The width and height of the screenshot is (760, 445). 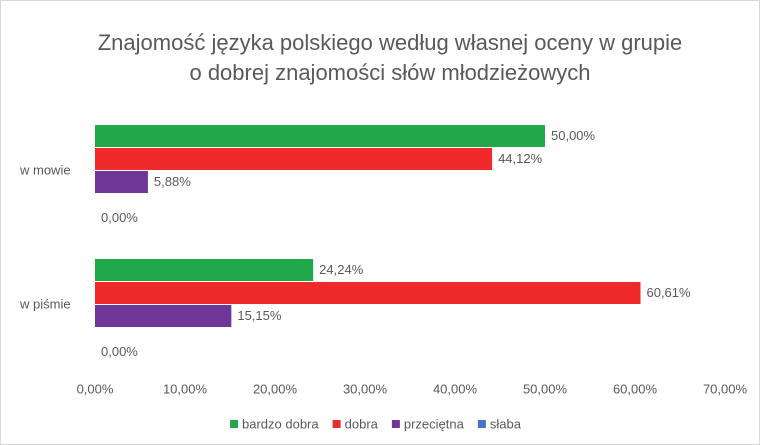 I want to click on data-label: 15,15%, so click(x=259, y=315).